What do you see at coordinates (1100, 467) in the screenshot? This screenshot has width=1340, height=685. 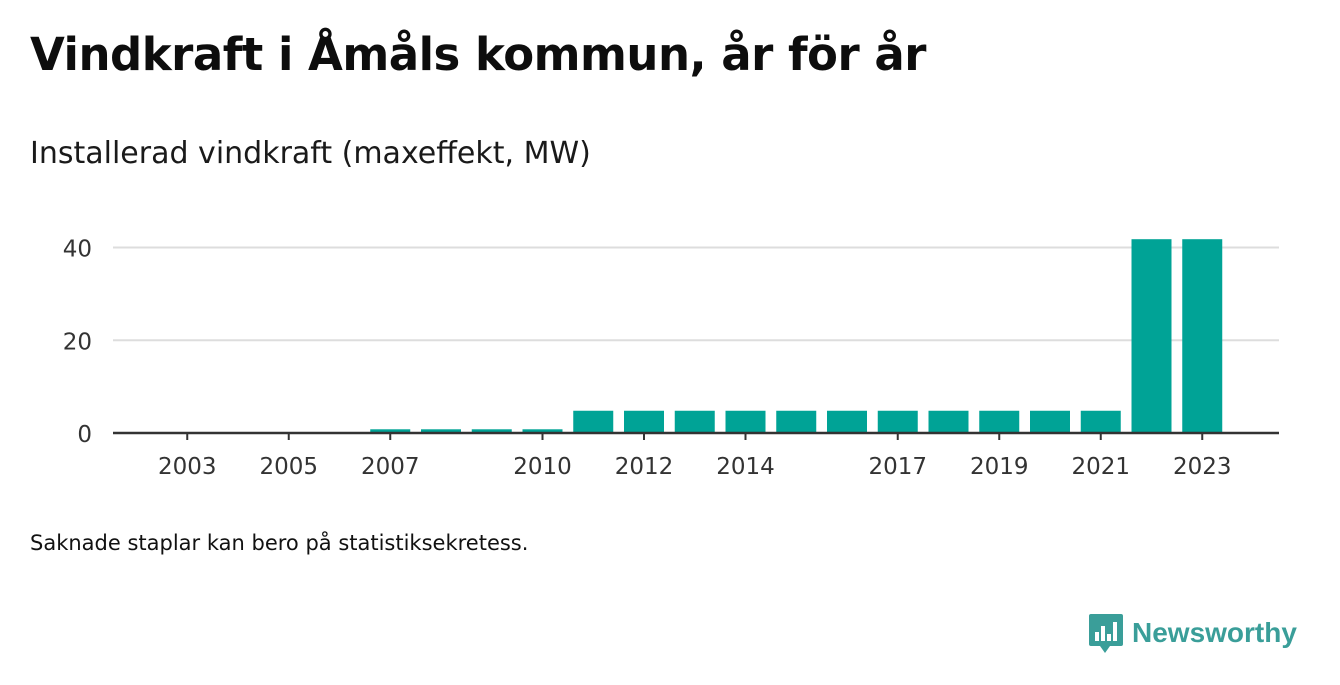 I see `x-tick-label: 2021` at bounding box center [1100, 467].